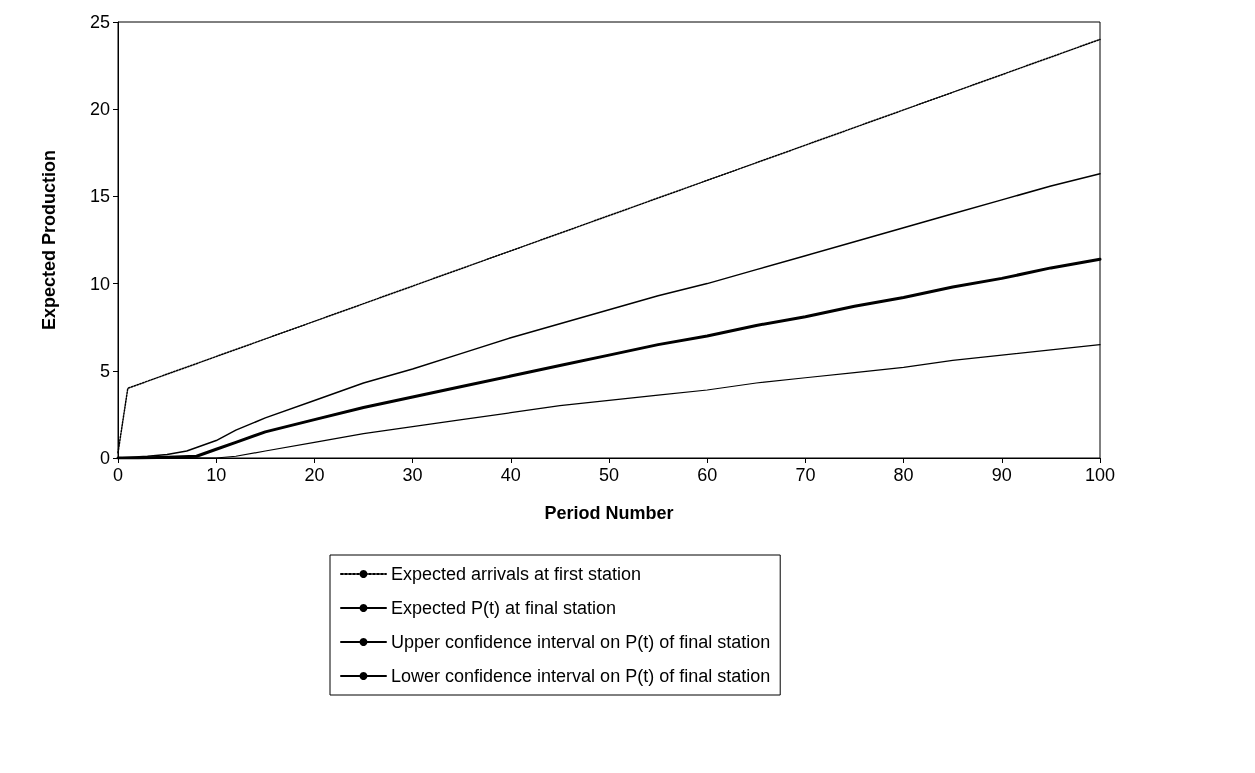  What do you see at coordinates (805, 475) in the screenshot?
I see `x-tick-label: 70` at bounding box center [805, 475].